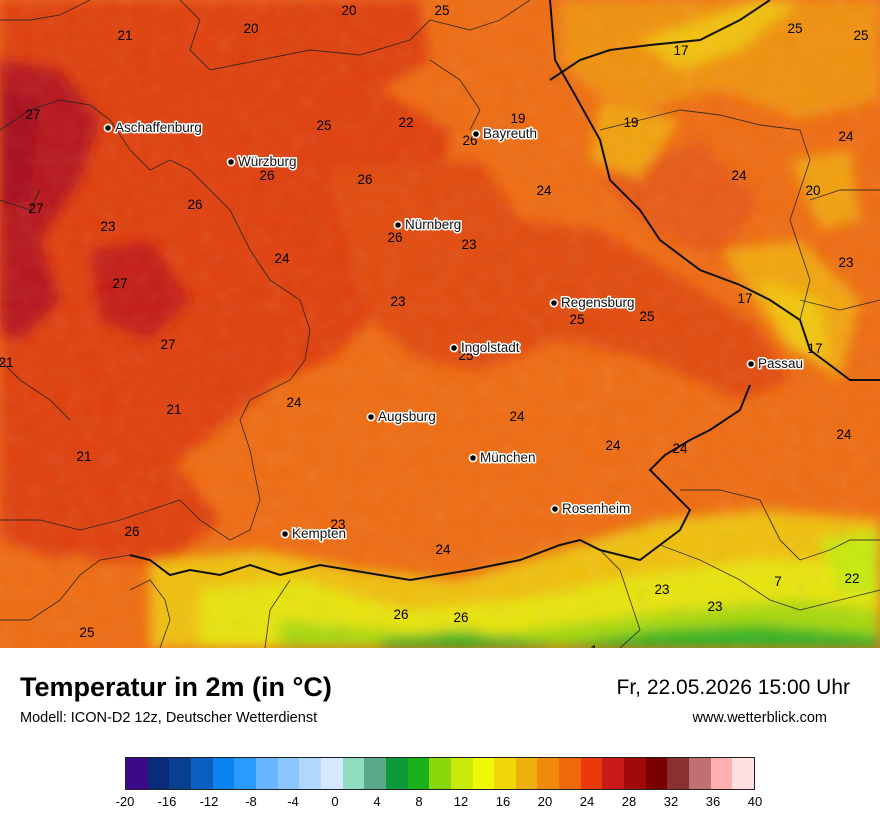  I want to click on legend-tick-label: 16, so click(503, 801).